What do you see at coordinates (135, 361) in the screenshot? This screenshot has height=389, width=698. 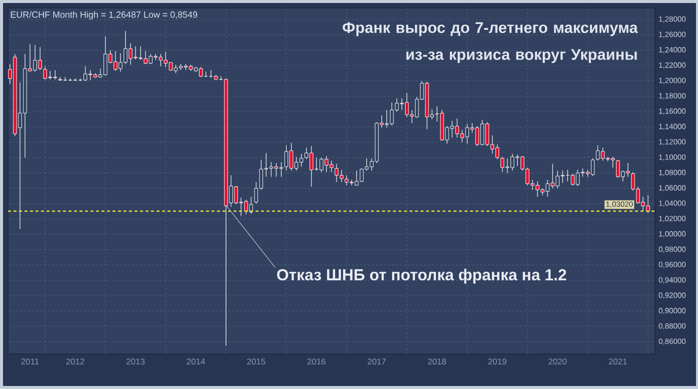 I see `x-tick-label: 2013` at bounding box center [135, 361].